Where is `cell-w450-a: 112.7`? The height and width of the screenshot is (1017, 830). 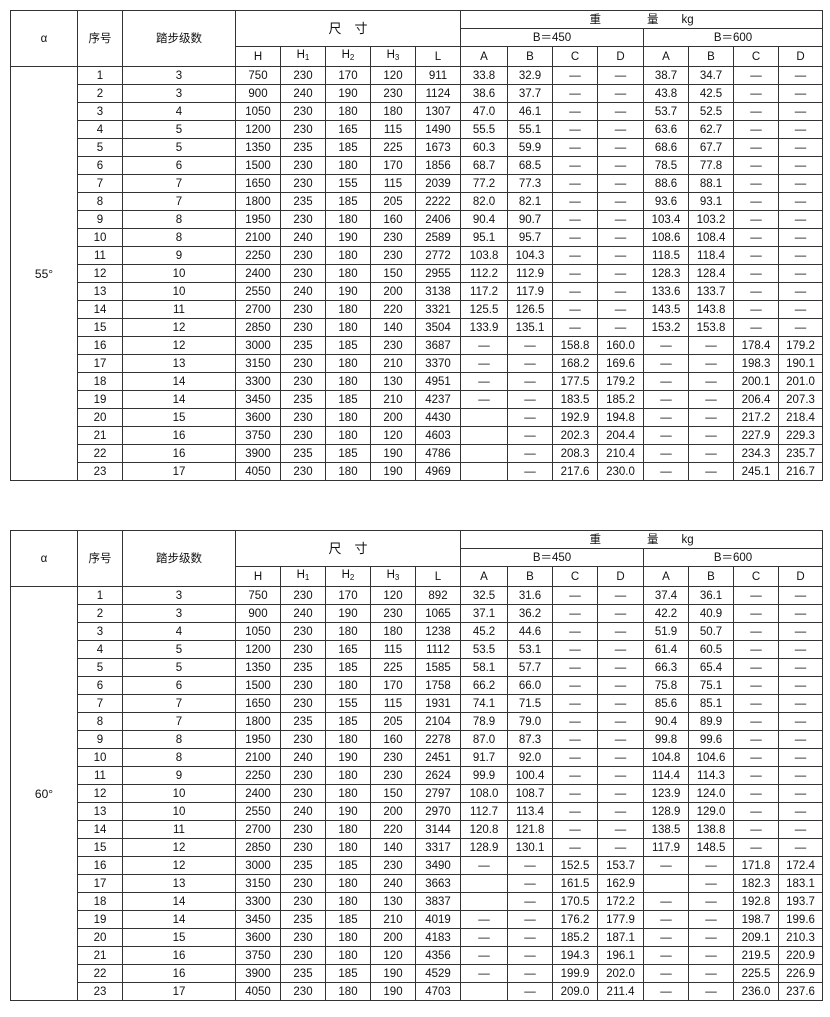 cell-w450-a: 112.7 is located at coordinates (484, 811).